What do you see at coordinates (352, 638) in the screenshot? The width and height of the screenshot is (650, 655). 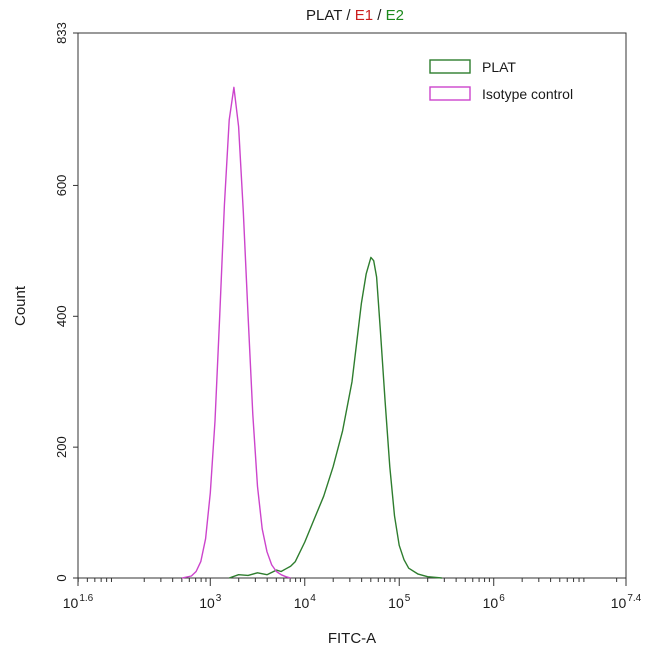 I see `x-axis-label: FITC-A` at bounding box center [352, 638].